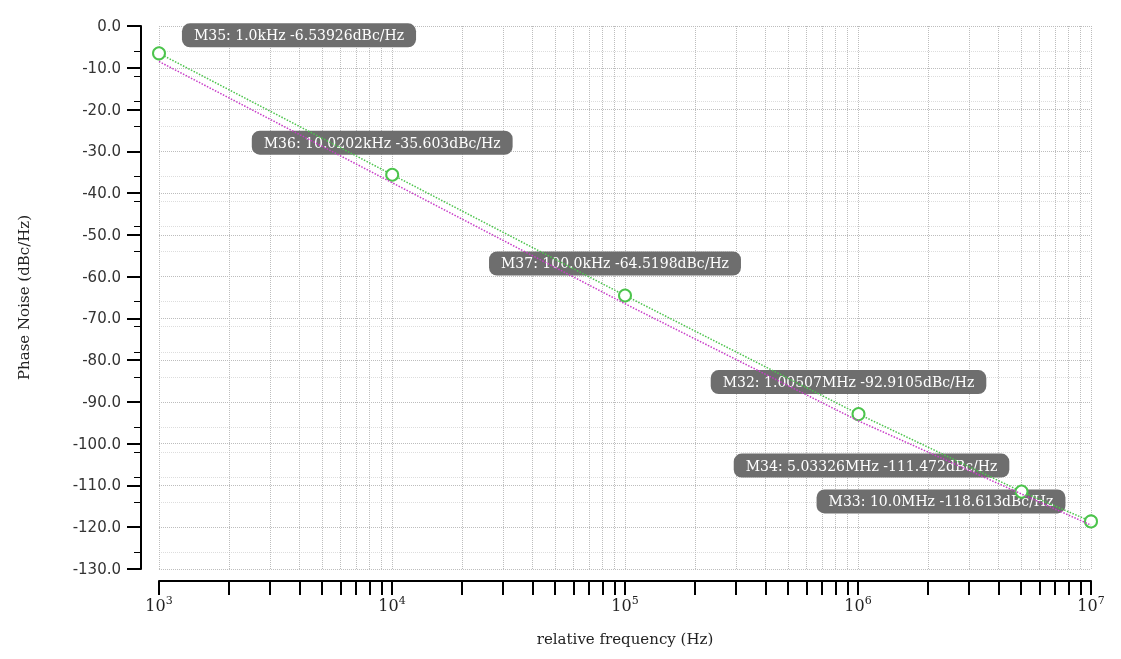 The image size is (1121, 659). I want to click on y-tick-label: -130.0, so click(96, 569).